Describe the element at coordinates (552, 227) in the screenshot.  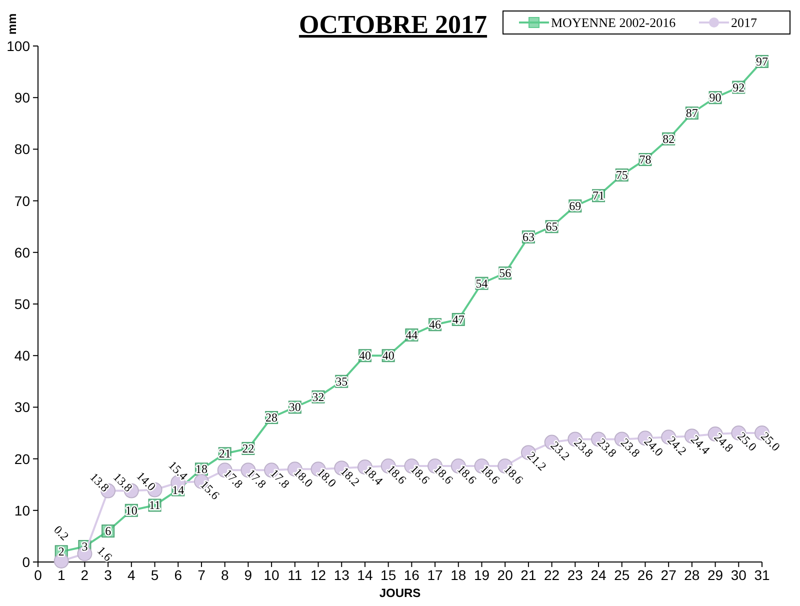
I see `data-label: 65` at that location.